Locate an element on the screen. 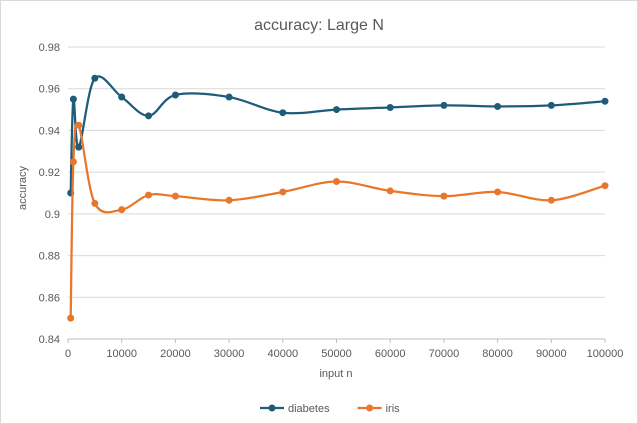 Image resolution: width=638 pixels, height=424 pixels. y-tick-label: 0.86 is located at coordinates (49, 298).